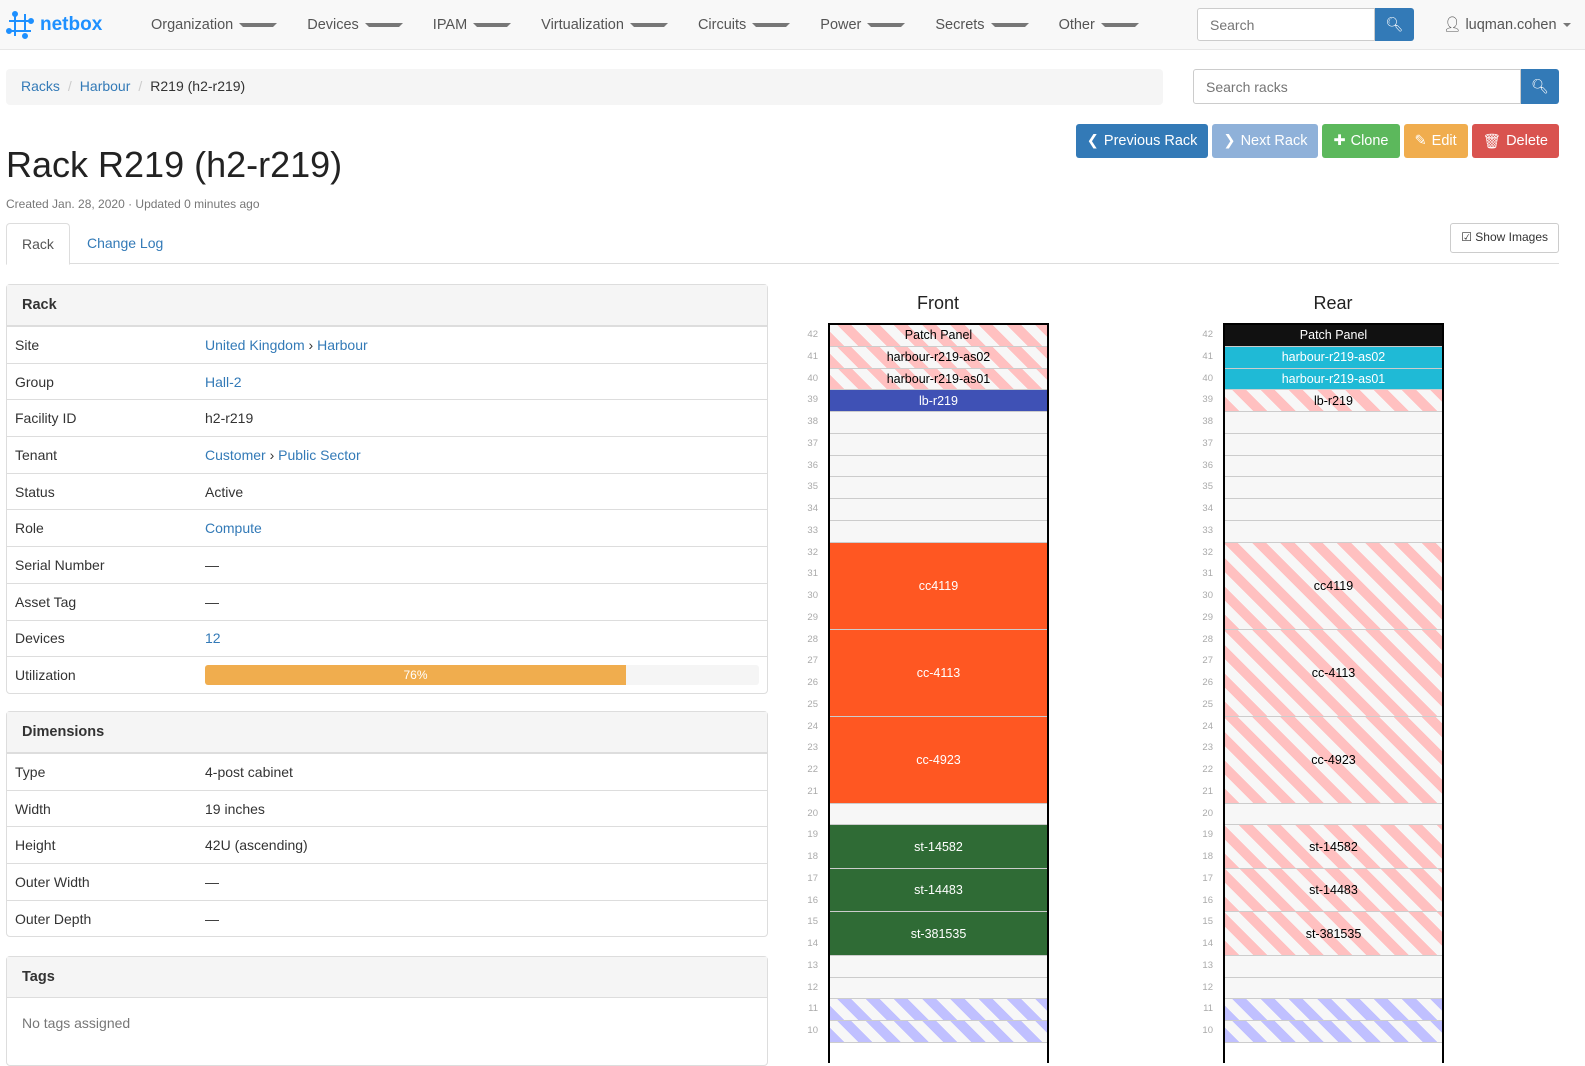 The image size is (1585, 1066). Describe the element at coordinates (213, 638) in the screenshot. I see `value-link: 12` at that location.